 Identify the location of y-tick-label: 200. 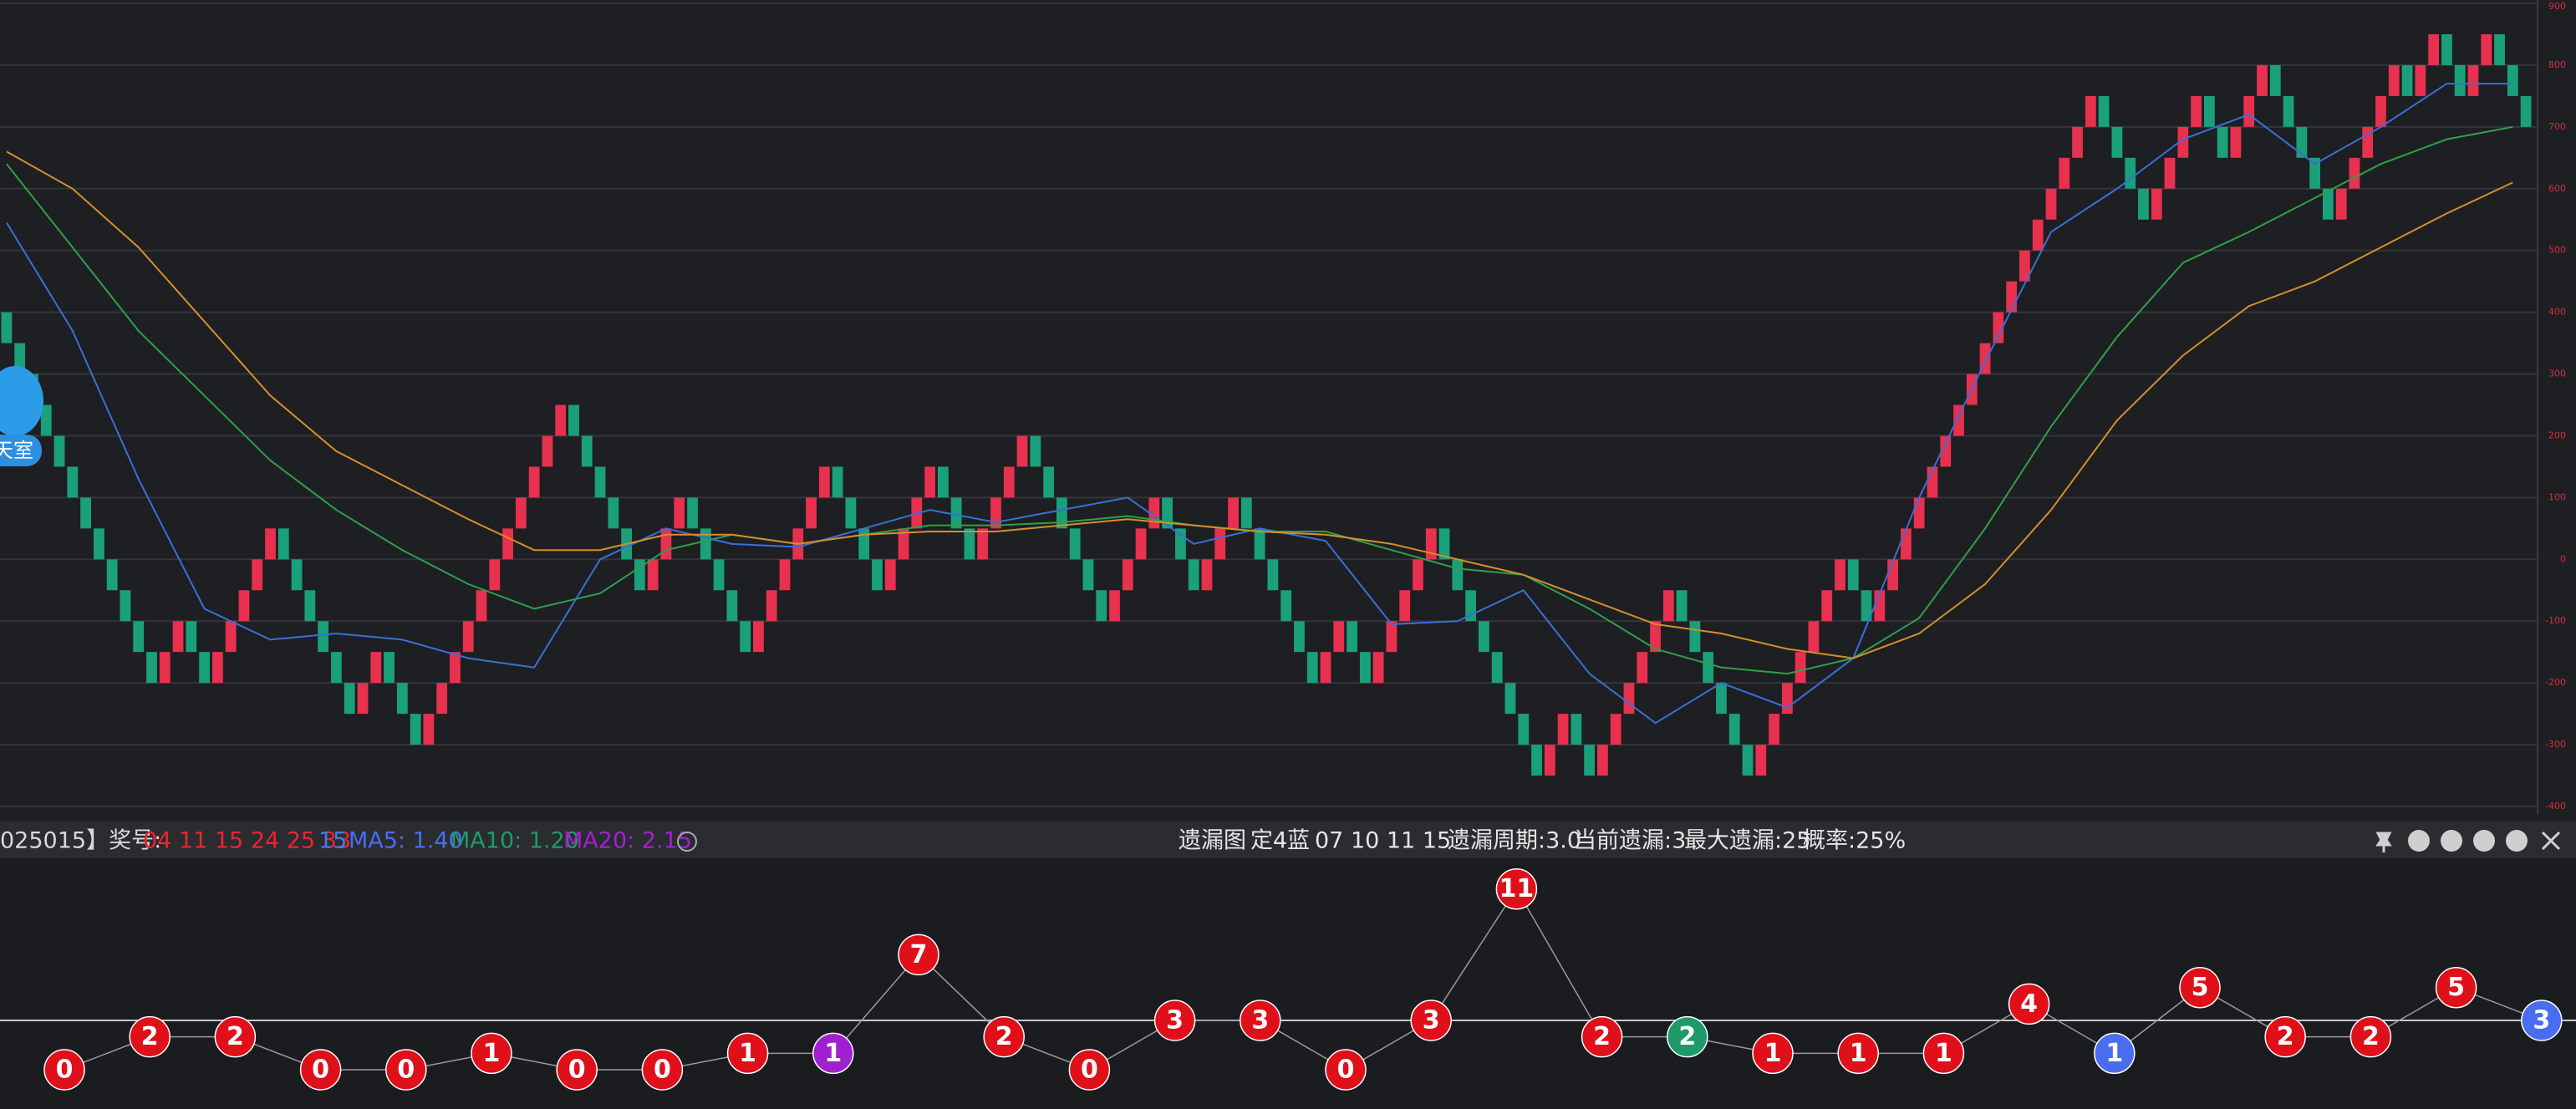
(2557, 435).